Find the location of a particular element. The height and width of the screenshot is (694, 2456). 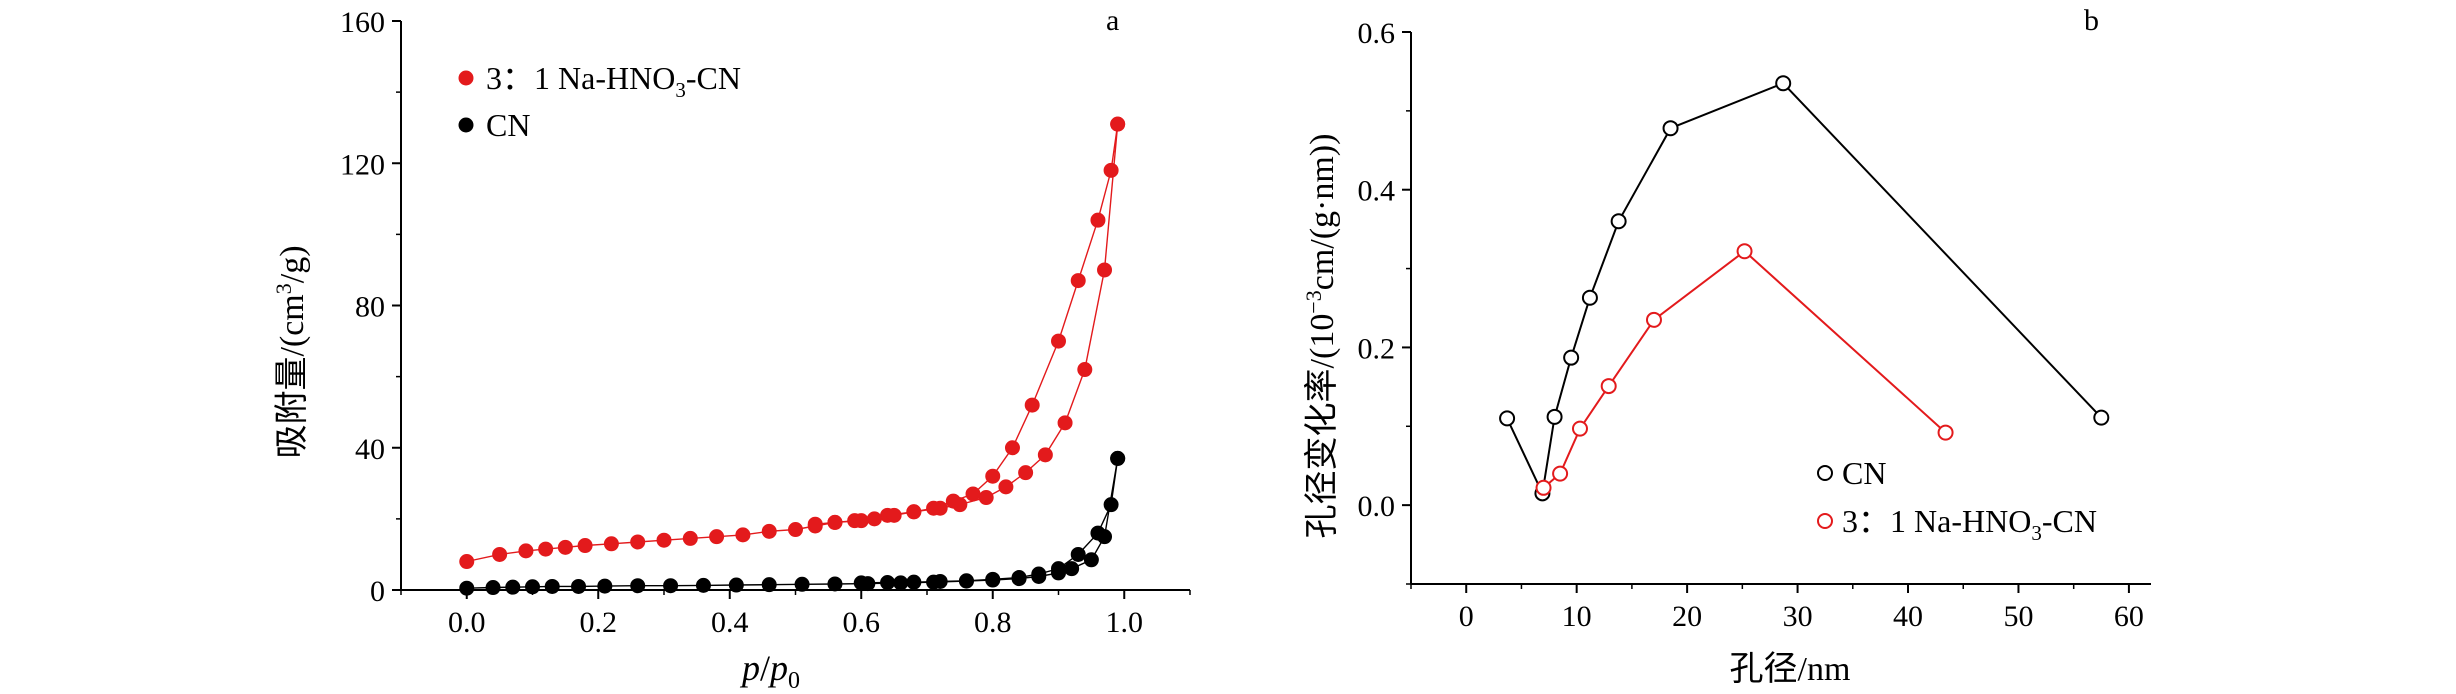

panel-a-legend-marker is located at coordinates (466, 125).